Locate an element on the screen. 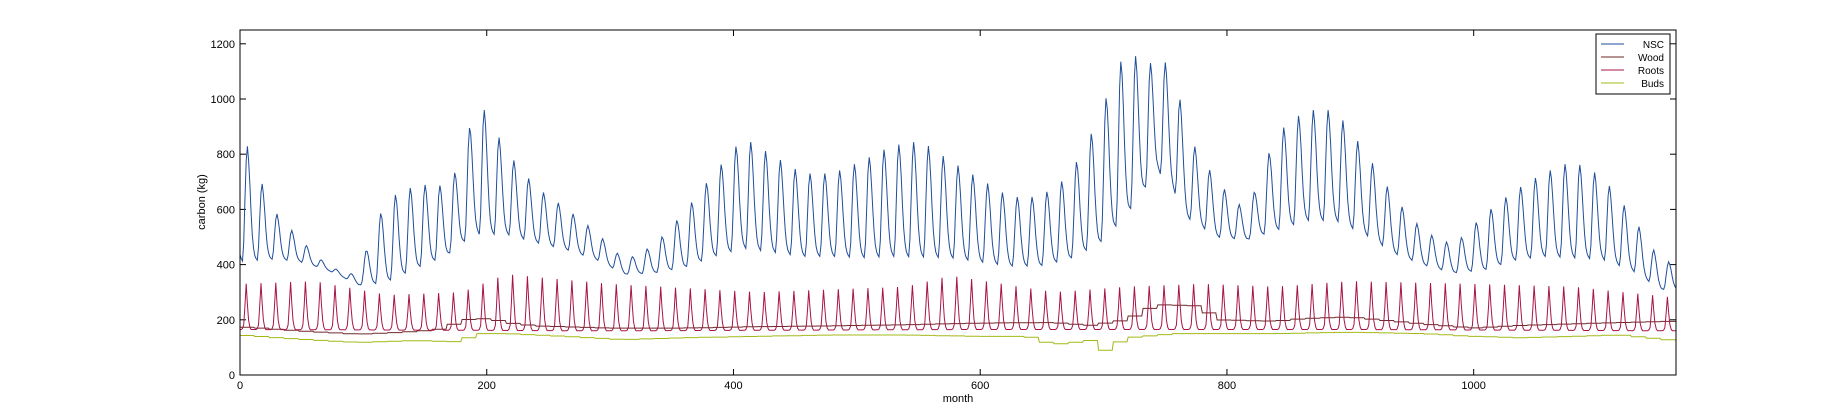 The image size is (1841, 420). legend-label-nsc: NSC is located at coordinates (1653, 45).